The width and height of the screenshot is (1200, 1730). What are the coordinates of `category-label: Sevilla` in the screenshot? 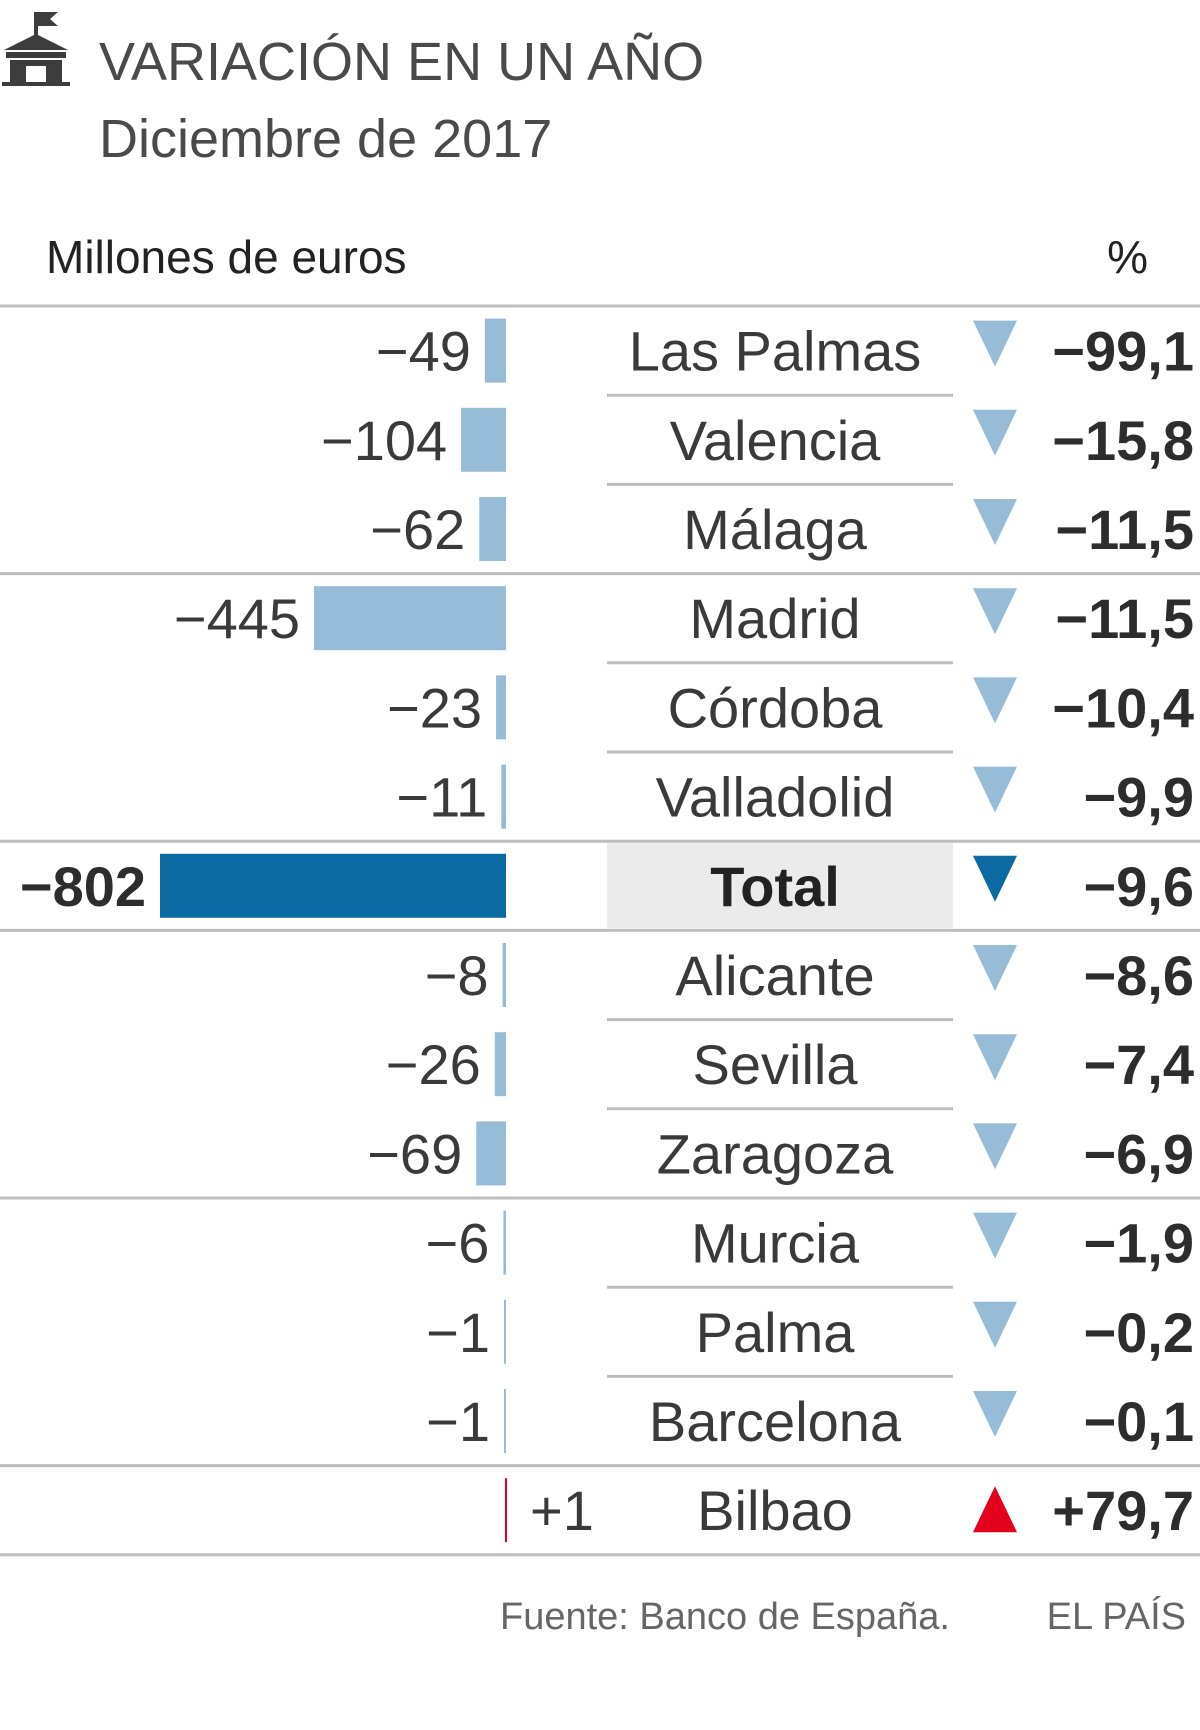 It's located at (776, 1064).